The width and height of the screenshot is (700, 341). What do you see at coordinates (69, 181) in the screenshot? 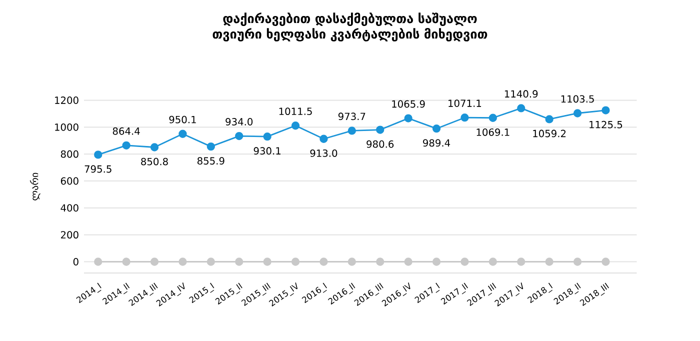
I see `y-tick-label: 600` at bounding box center [69, 181].